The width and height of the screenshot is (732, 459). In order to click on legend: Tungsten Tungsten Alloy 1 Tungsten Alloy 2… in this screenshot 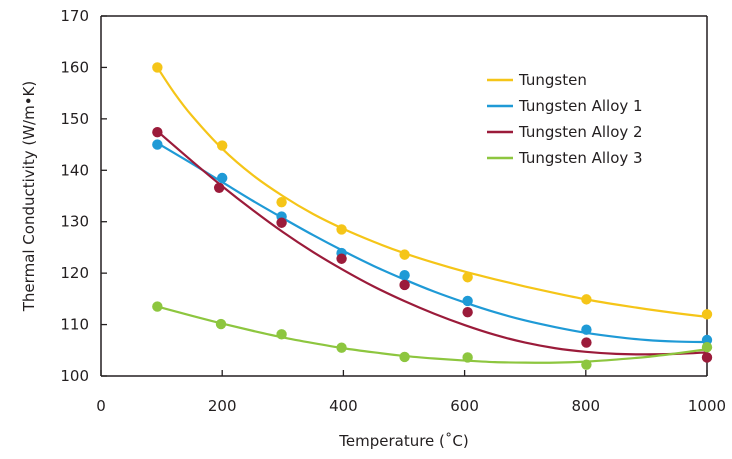, I will do `click(565, 119)`.